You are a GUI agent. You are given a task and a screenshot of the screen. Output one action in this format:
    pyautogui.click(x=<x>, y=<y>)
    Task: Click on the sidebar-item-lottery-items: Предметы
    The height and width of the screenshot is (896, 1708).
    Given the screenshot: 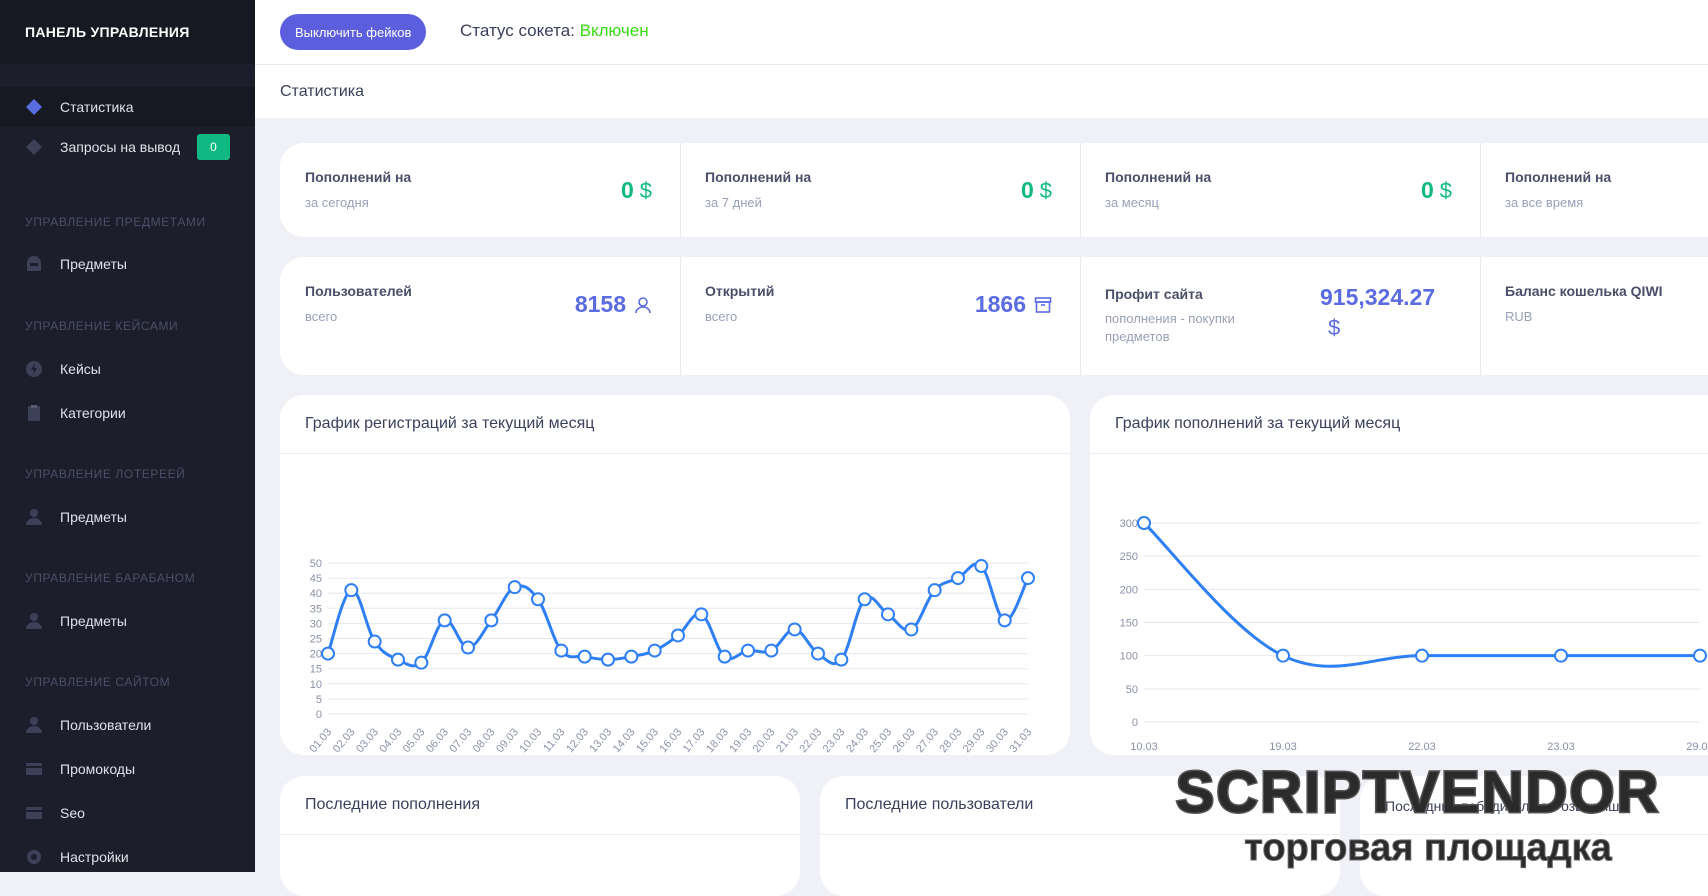 What is the action you would take?
    pyautogui.click(x=127, y=517)
    